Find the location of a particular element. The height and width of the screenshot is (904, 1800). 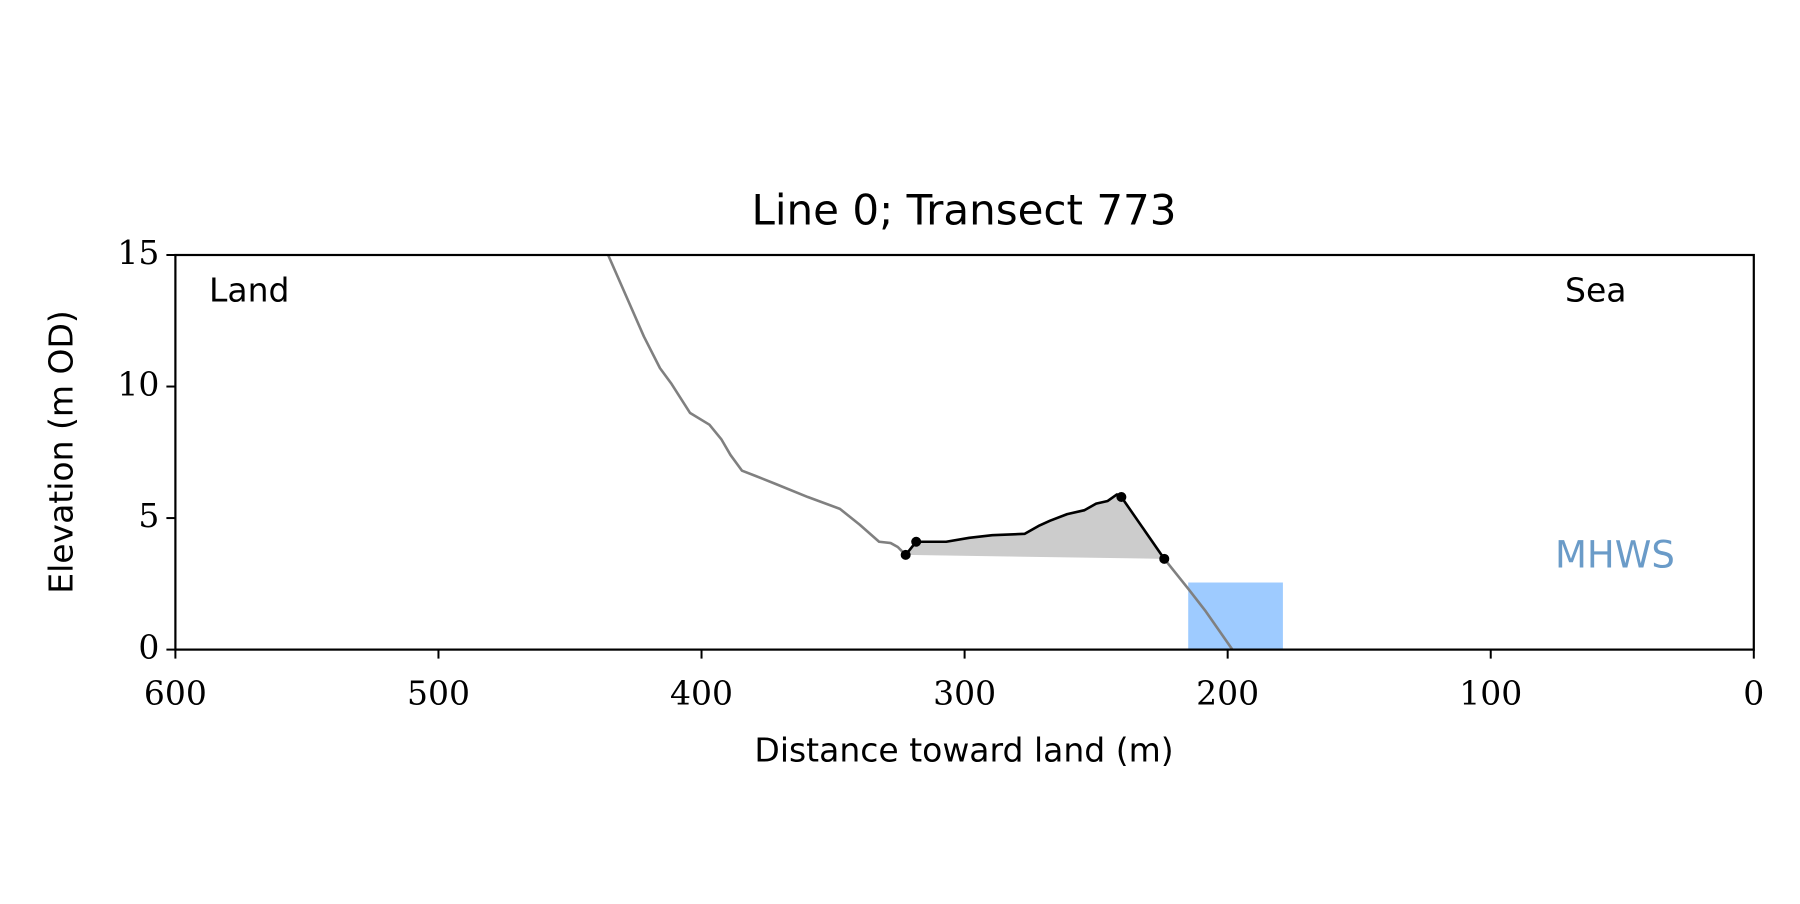

x-tick-label: 300 is located at coordinates (964, 693).